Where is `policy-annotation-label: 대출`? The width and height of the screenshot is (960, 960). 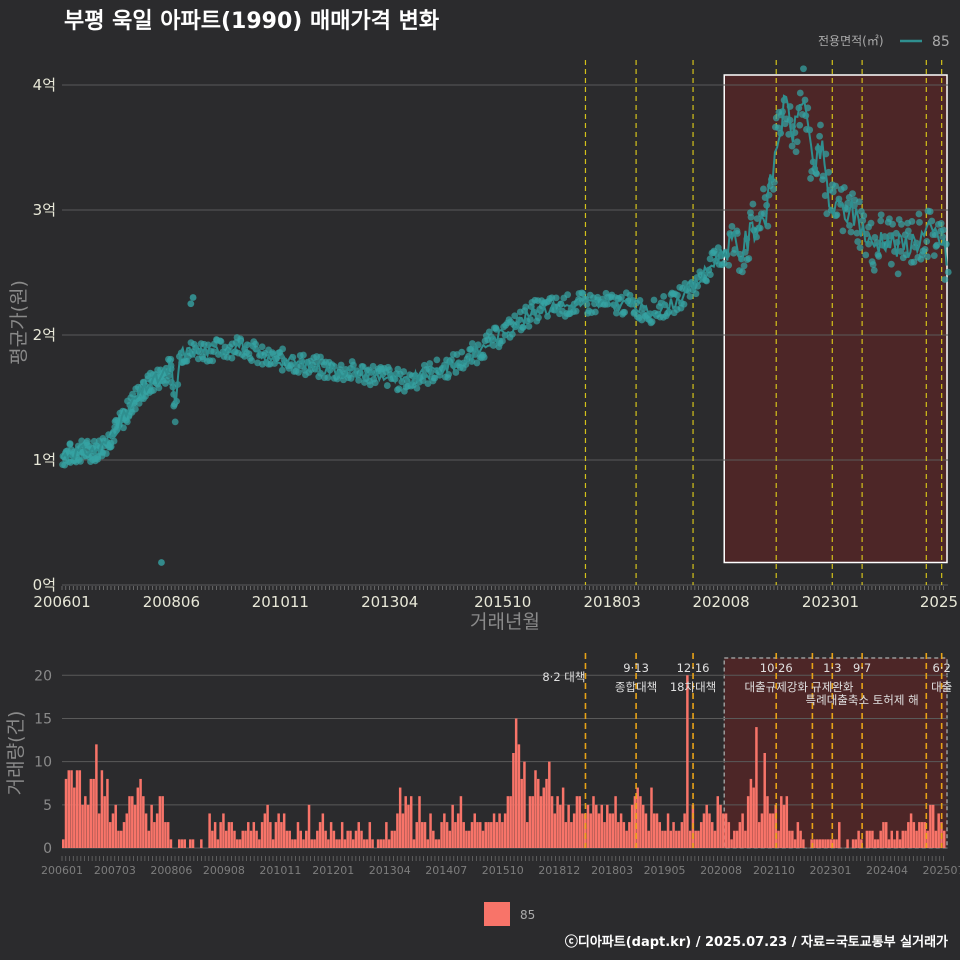
policy-annotation-label: 대출 is located at coordinates (941, 687).